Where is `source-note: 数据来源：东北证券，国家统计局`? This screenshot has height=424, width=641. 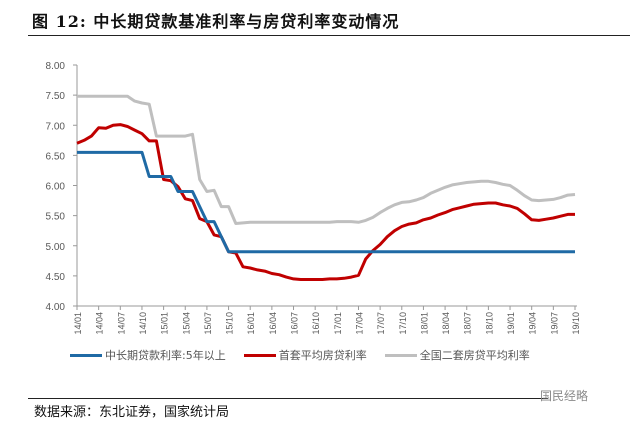
source-note: 数据来源：东北证券，国家统计局 is located at coordinates (132, 412).